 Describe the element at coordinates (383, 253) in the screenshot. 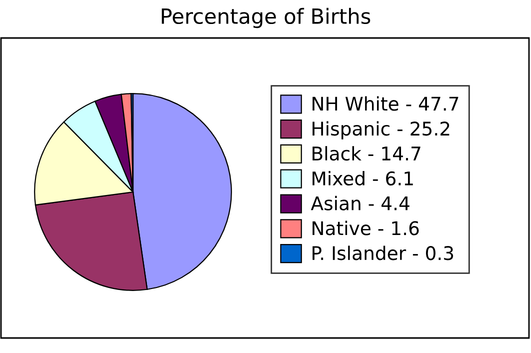

I see `legend-label: P. Islander - 0.3` at that location.